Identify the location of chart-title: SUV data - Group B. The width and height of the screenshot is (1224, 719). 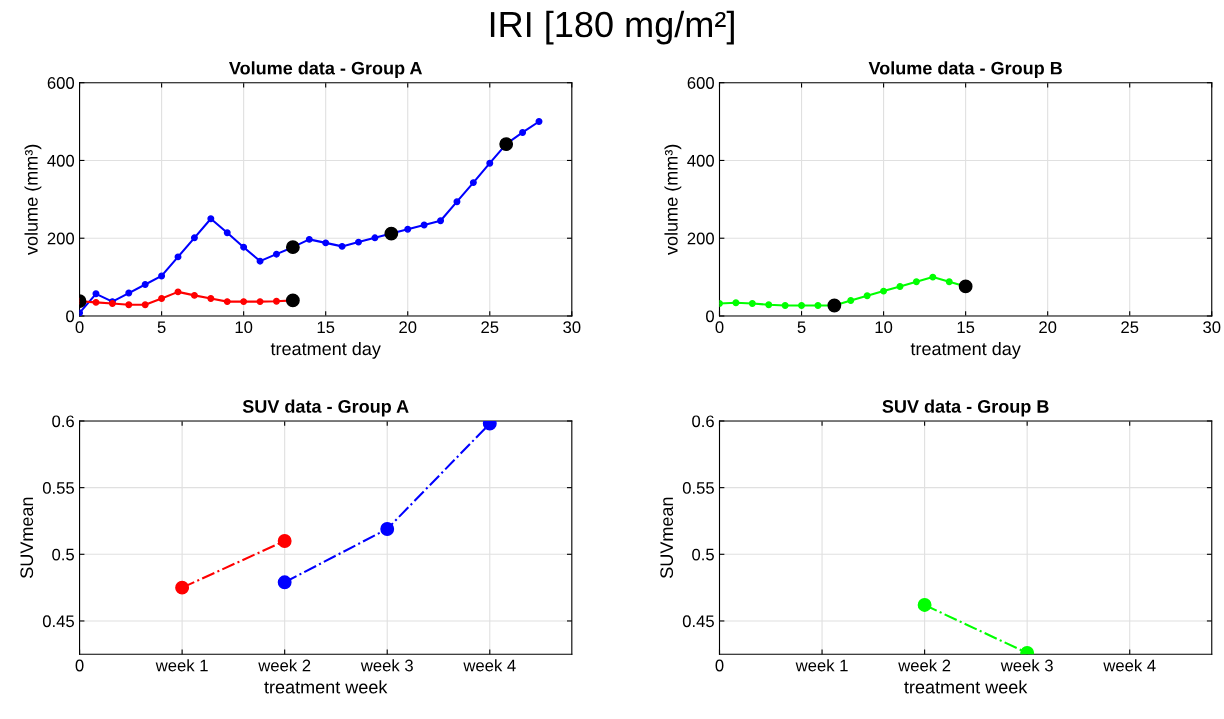
(965, 408).